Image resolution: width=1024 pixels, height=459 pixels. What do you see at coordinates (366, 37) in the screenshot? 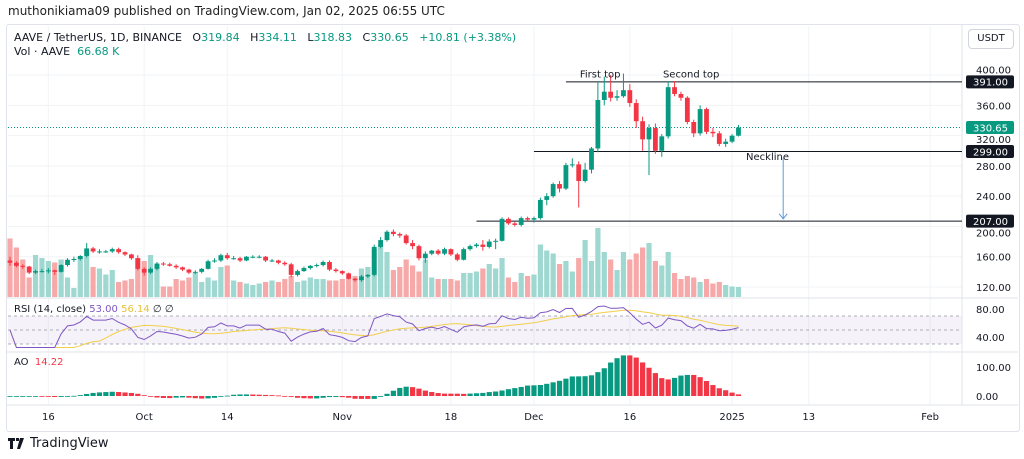
I see `close-label: C` at bounding box center [366, 37].